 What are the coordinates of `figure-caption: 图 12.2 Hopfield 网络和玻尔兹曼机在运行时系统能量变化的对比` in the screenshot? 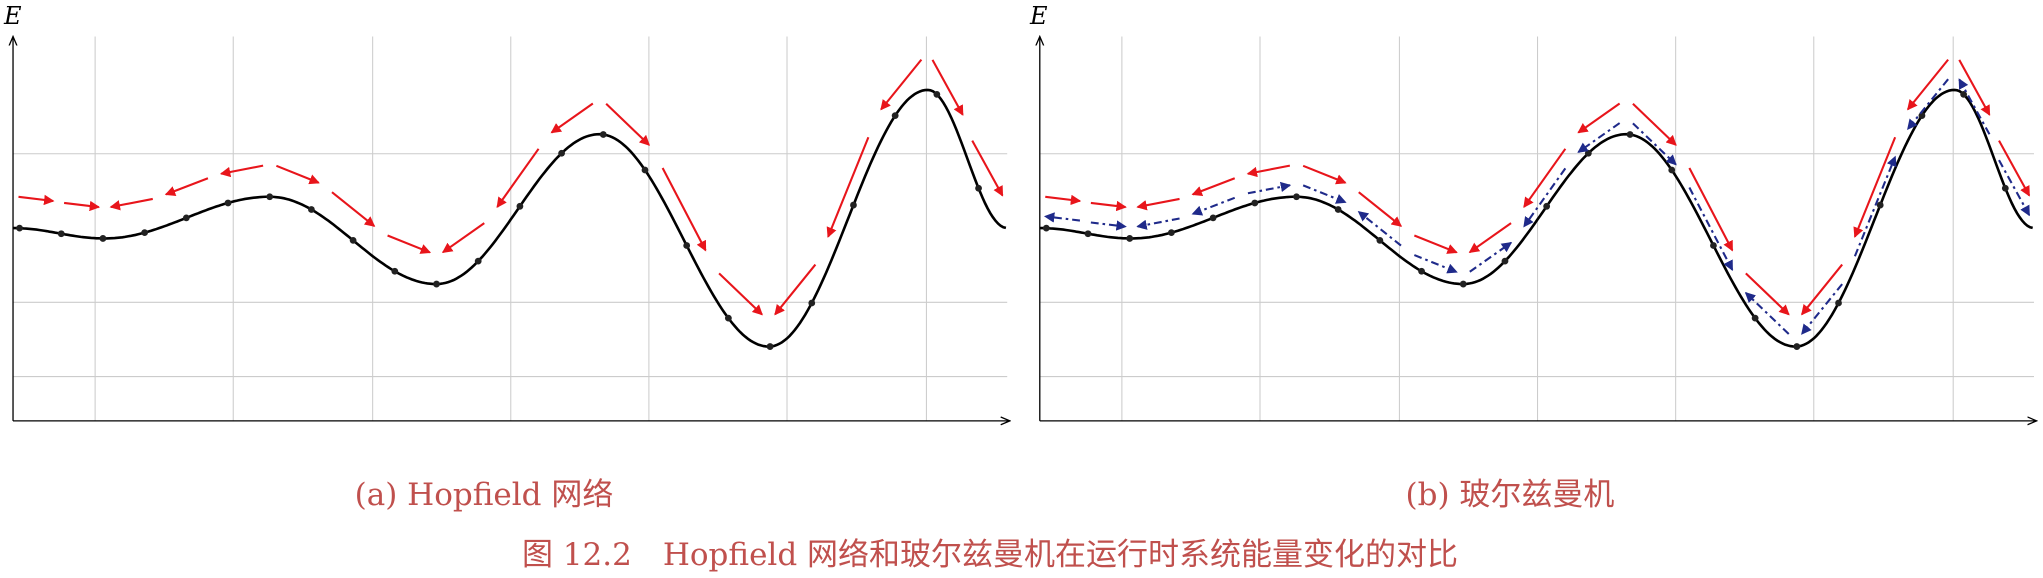 It's located at (990, 555).